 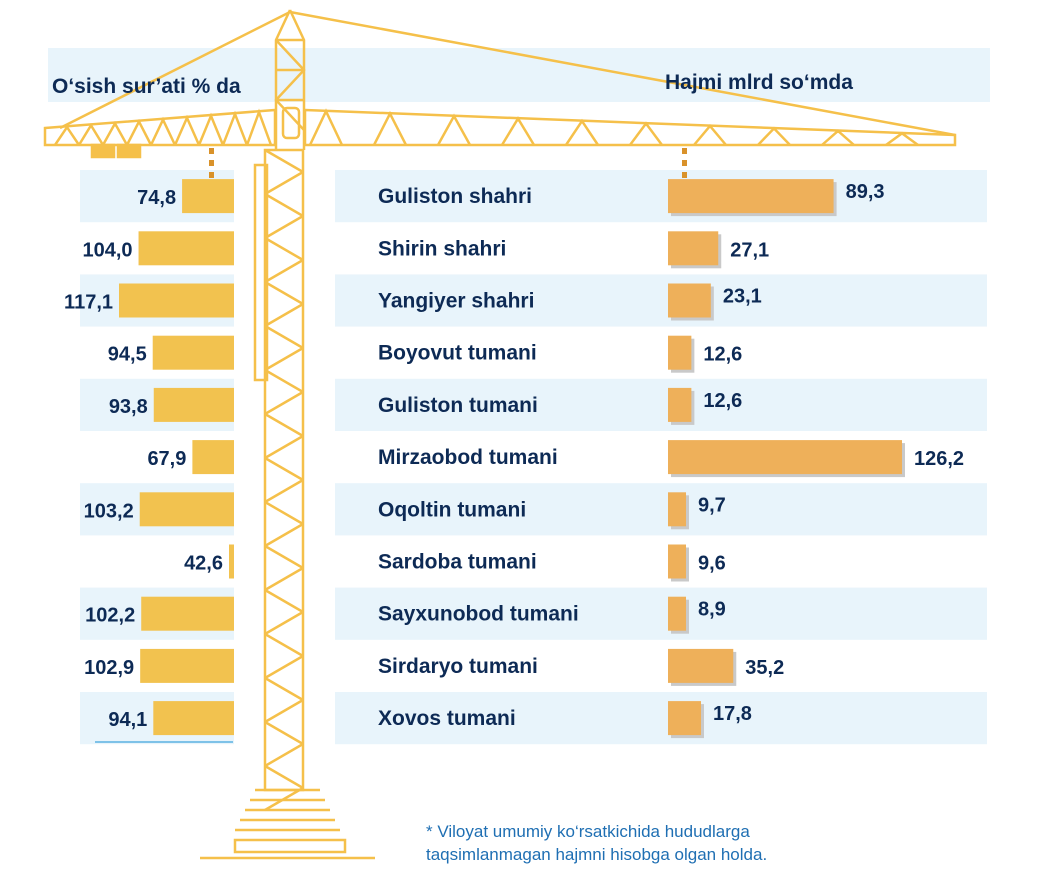 I want to click on volume-value-label: 27,1, so click(x=749, y=250).